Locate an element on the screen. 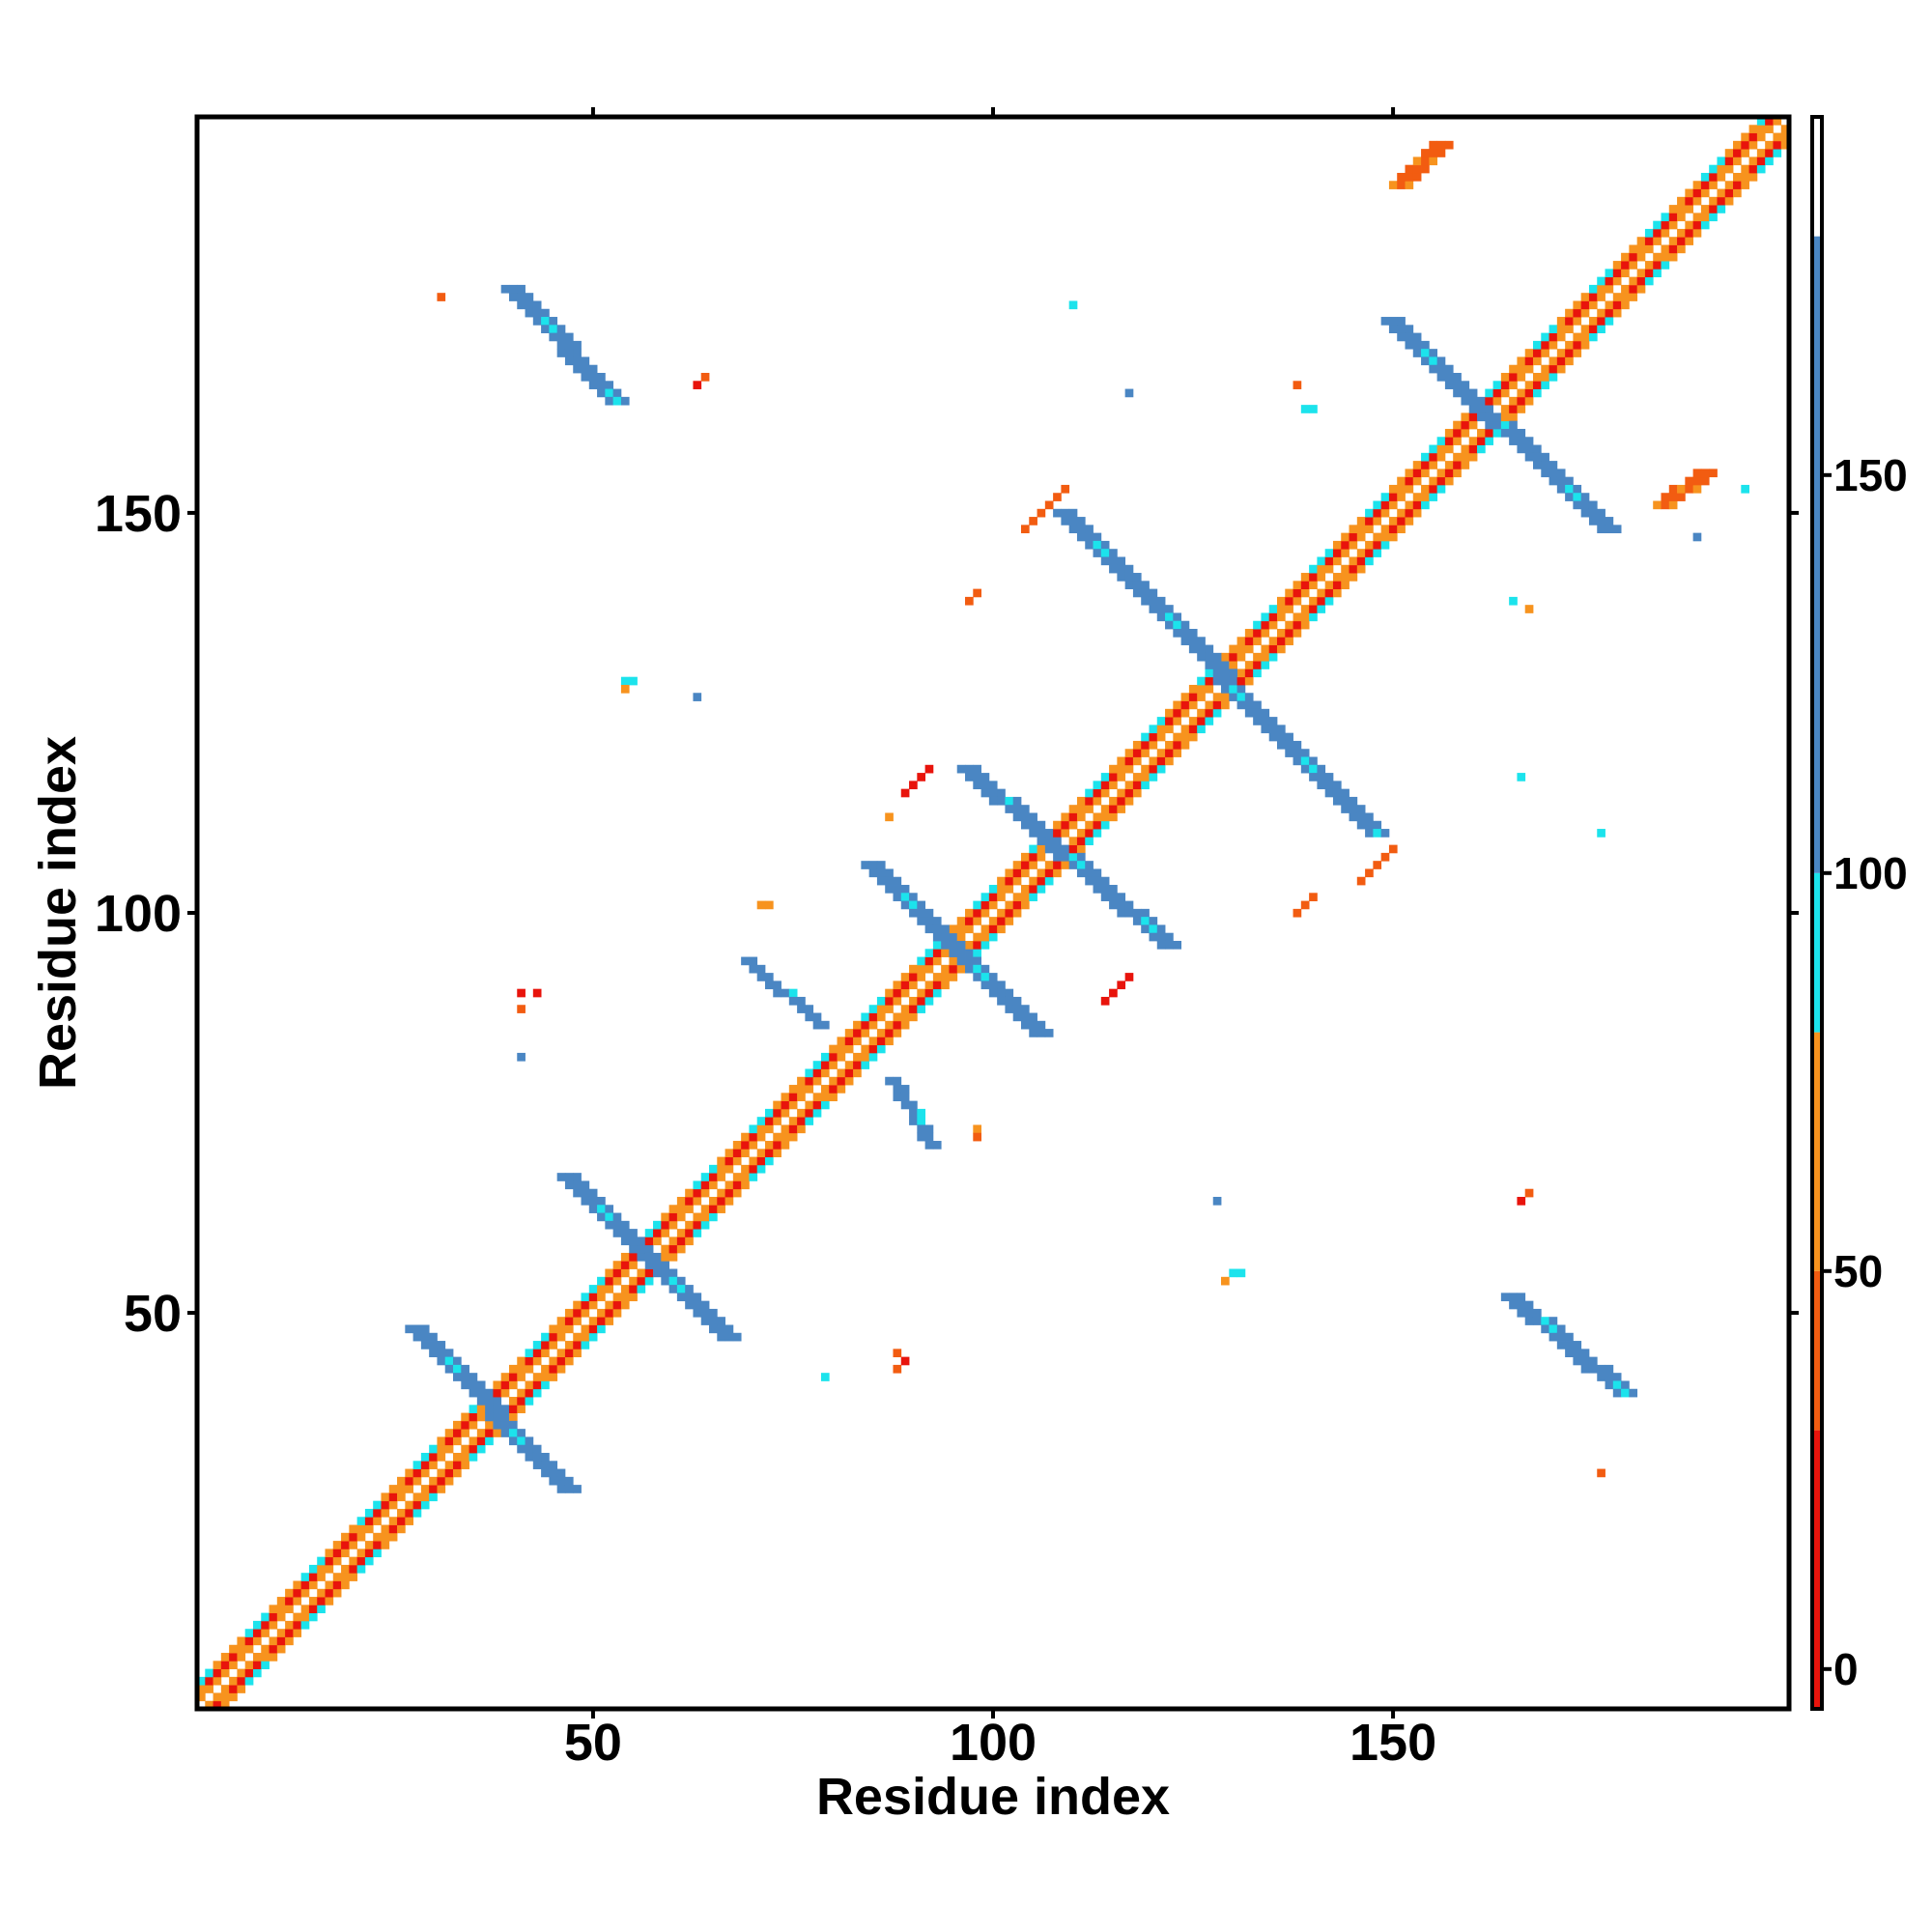 The height and width of the screenshot is (1932, 1932). colorbar-tick-label: 150 is located at coordinates (1870, 475).